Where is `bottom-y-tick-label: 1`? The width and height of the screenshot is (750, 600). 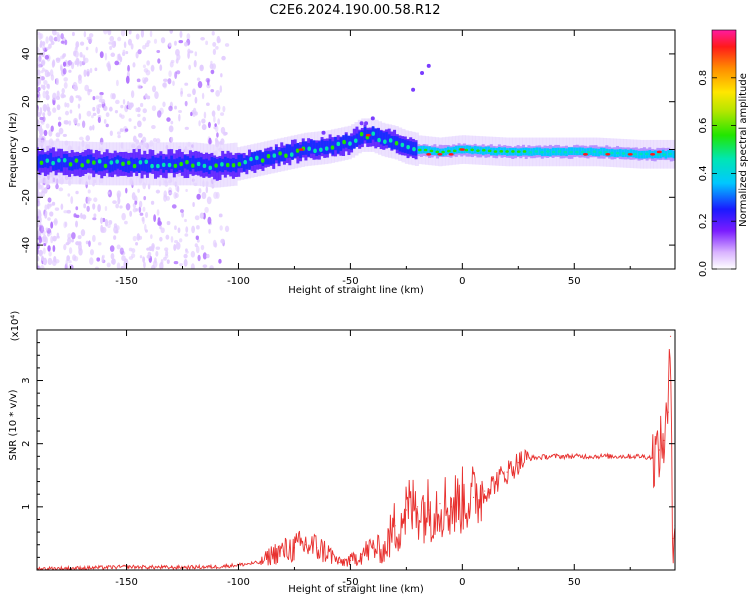 bottom-y-tick-label: 1 is located at coordinates (26, 507).